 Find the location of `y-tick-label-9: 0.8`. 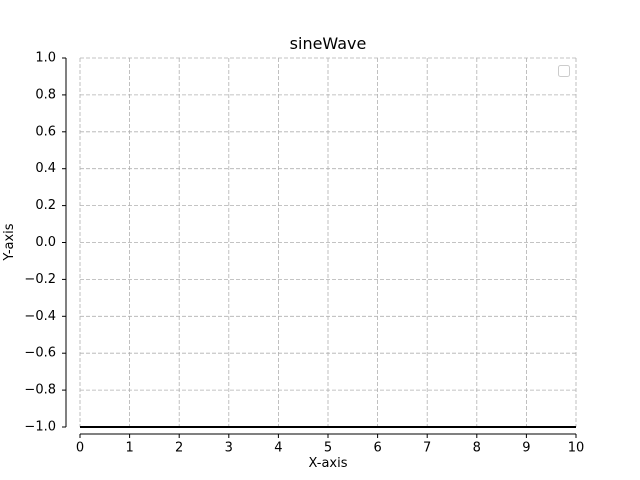

y-tick-label-9: 0.8 is located at coordinates (45, 94).